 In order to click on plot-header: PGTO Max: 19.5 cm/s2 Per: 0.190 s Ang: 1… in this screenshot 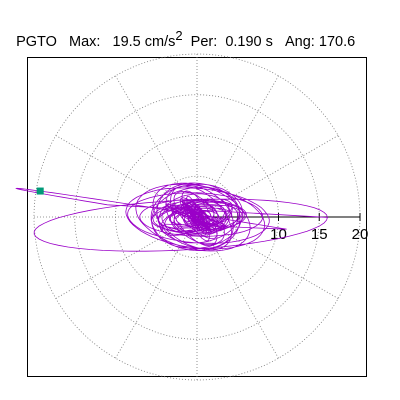, I will do `click(181, 34)`.